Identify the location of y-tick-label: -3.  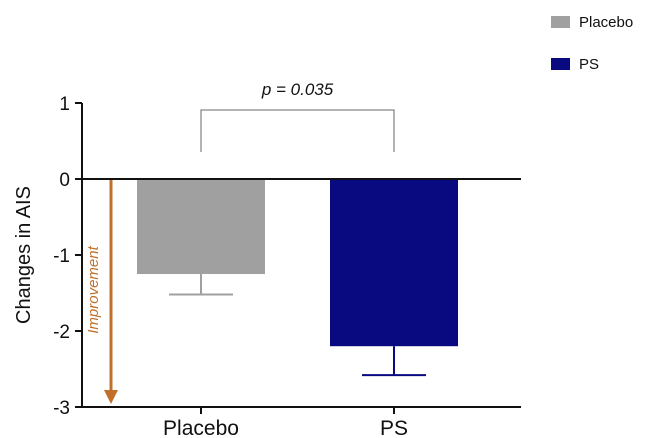
(61, 408).